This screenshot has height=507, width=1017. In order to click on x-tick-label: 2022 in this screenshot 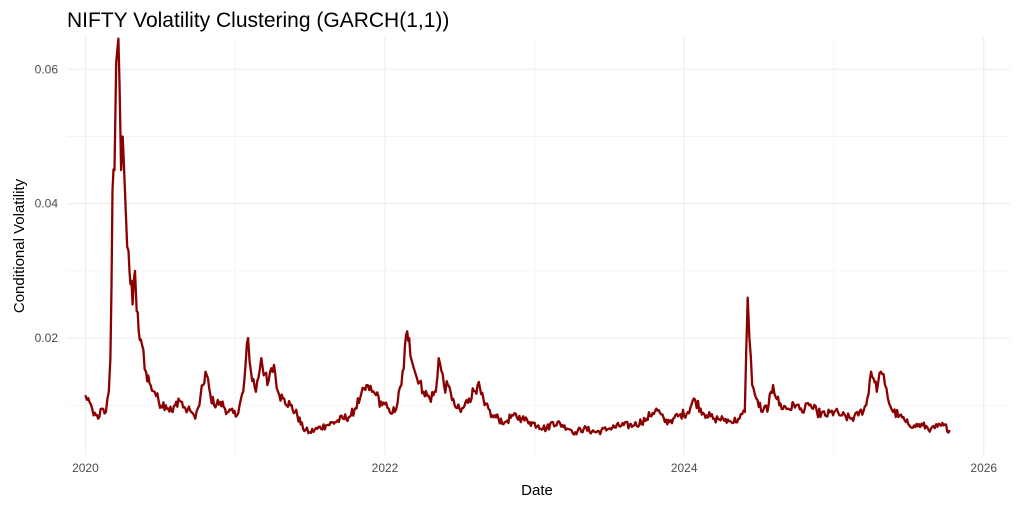, I will do `click(385, 468)`.